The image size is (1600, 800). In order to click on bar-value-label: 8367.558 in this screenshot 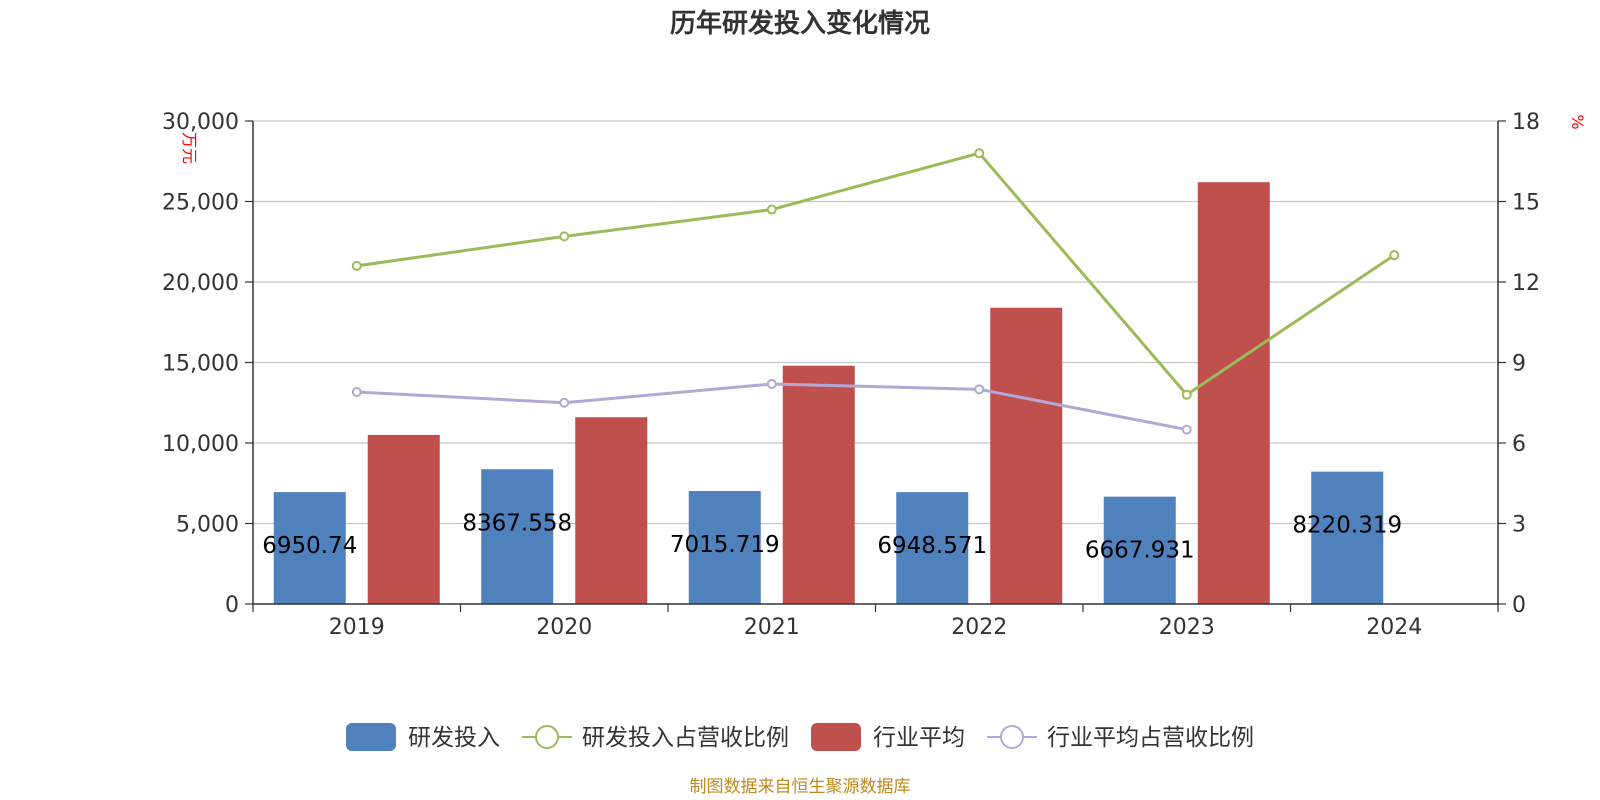, I will do `click(517, 523)`.